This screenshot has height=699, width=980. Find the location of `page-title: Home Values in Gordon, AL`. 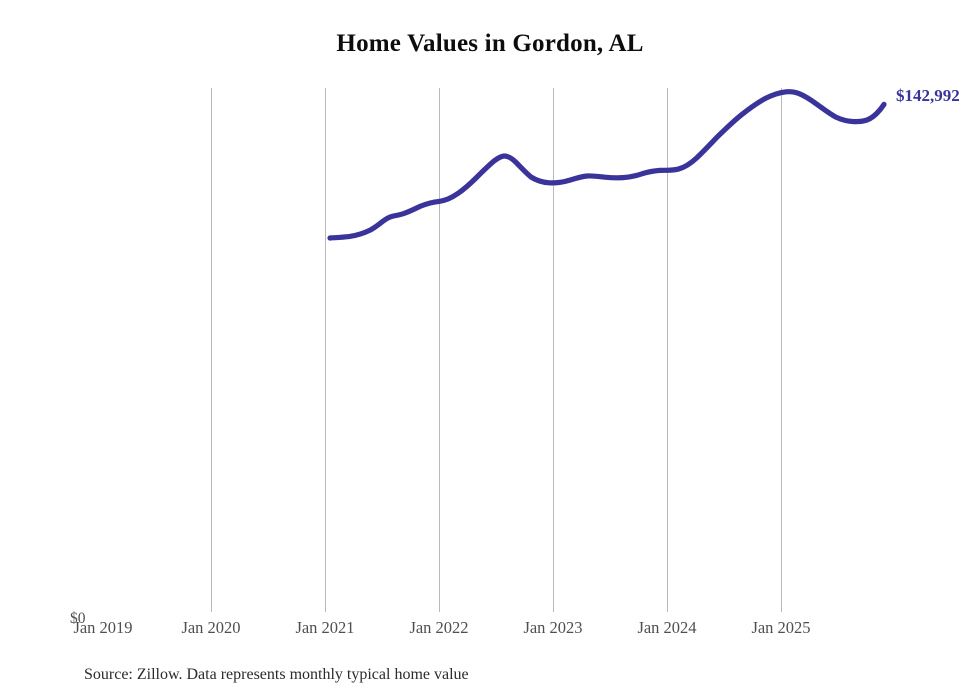

page-title: Home Values in Gordon, AL is located at coordinates (490, 43).